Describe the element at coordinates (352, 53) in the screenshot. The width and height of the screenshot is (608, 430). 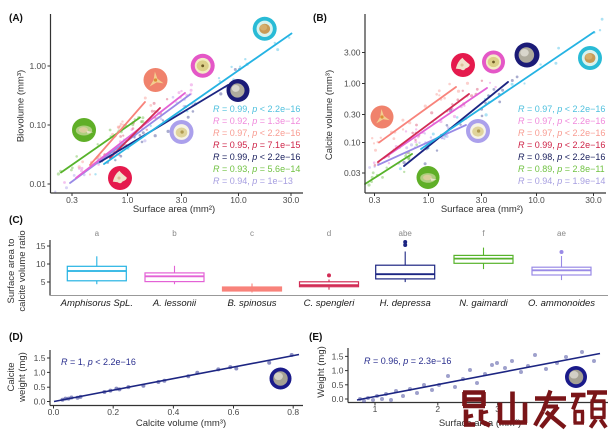
I see `svg-text: 3.00` at that location.